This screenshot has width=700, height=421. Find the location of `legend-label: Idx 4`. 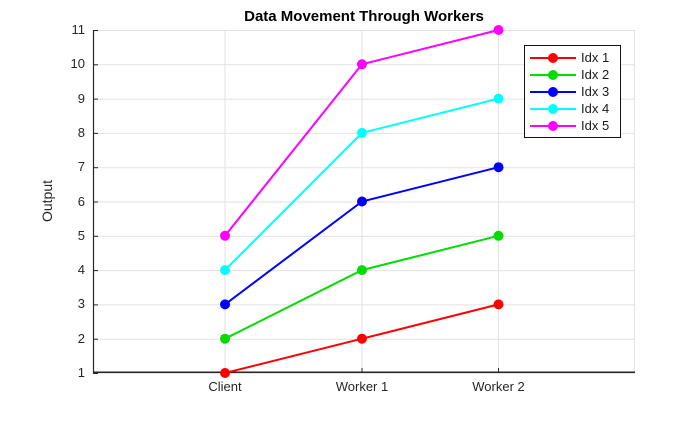

legend-label: Idx 4 is located at coordinates (595, 108).